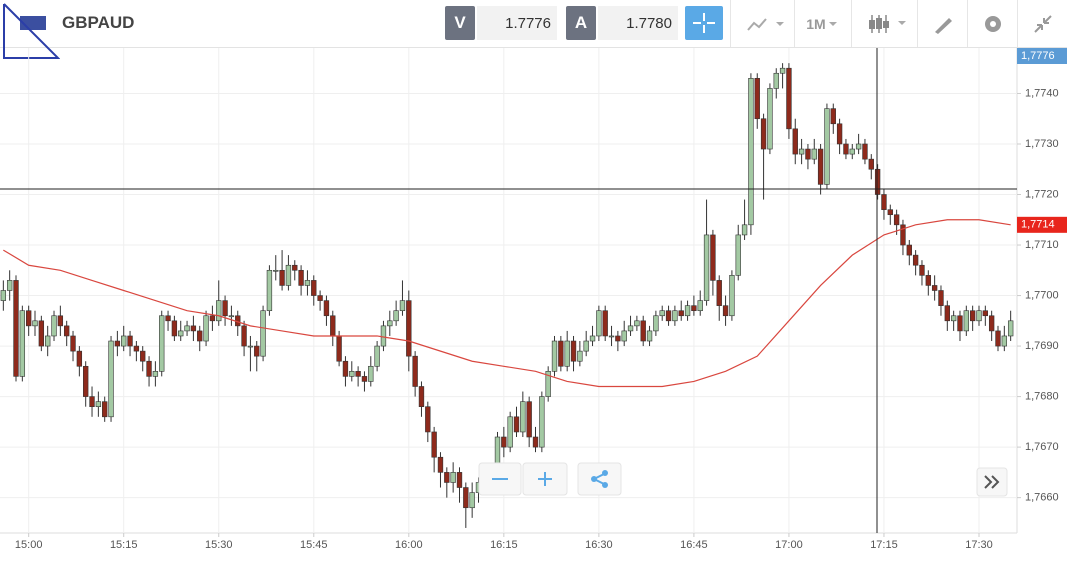 Image resolution: width=1067 pixels, height=563 pixels. I want to click on x-tick-label: 17:00, so click(789, 545).